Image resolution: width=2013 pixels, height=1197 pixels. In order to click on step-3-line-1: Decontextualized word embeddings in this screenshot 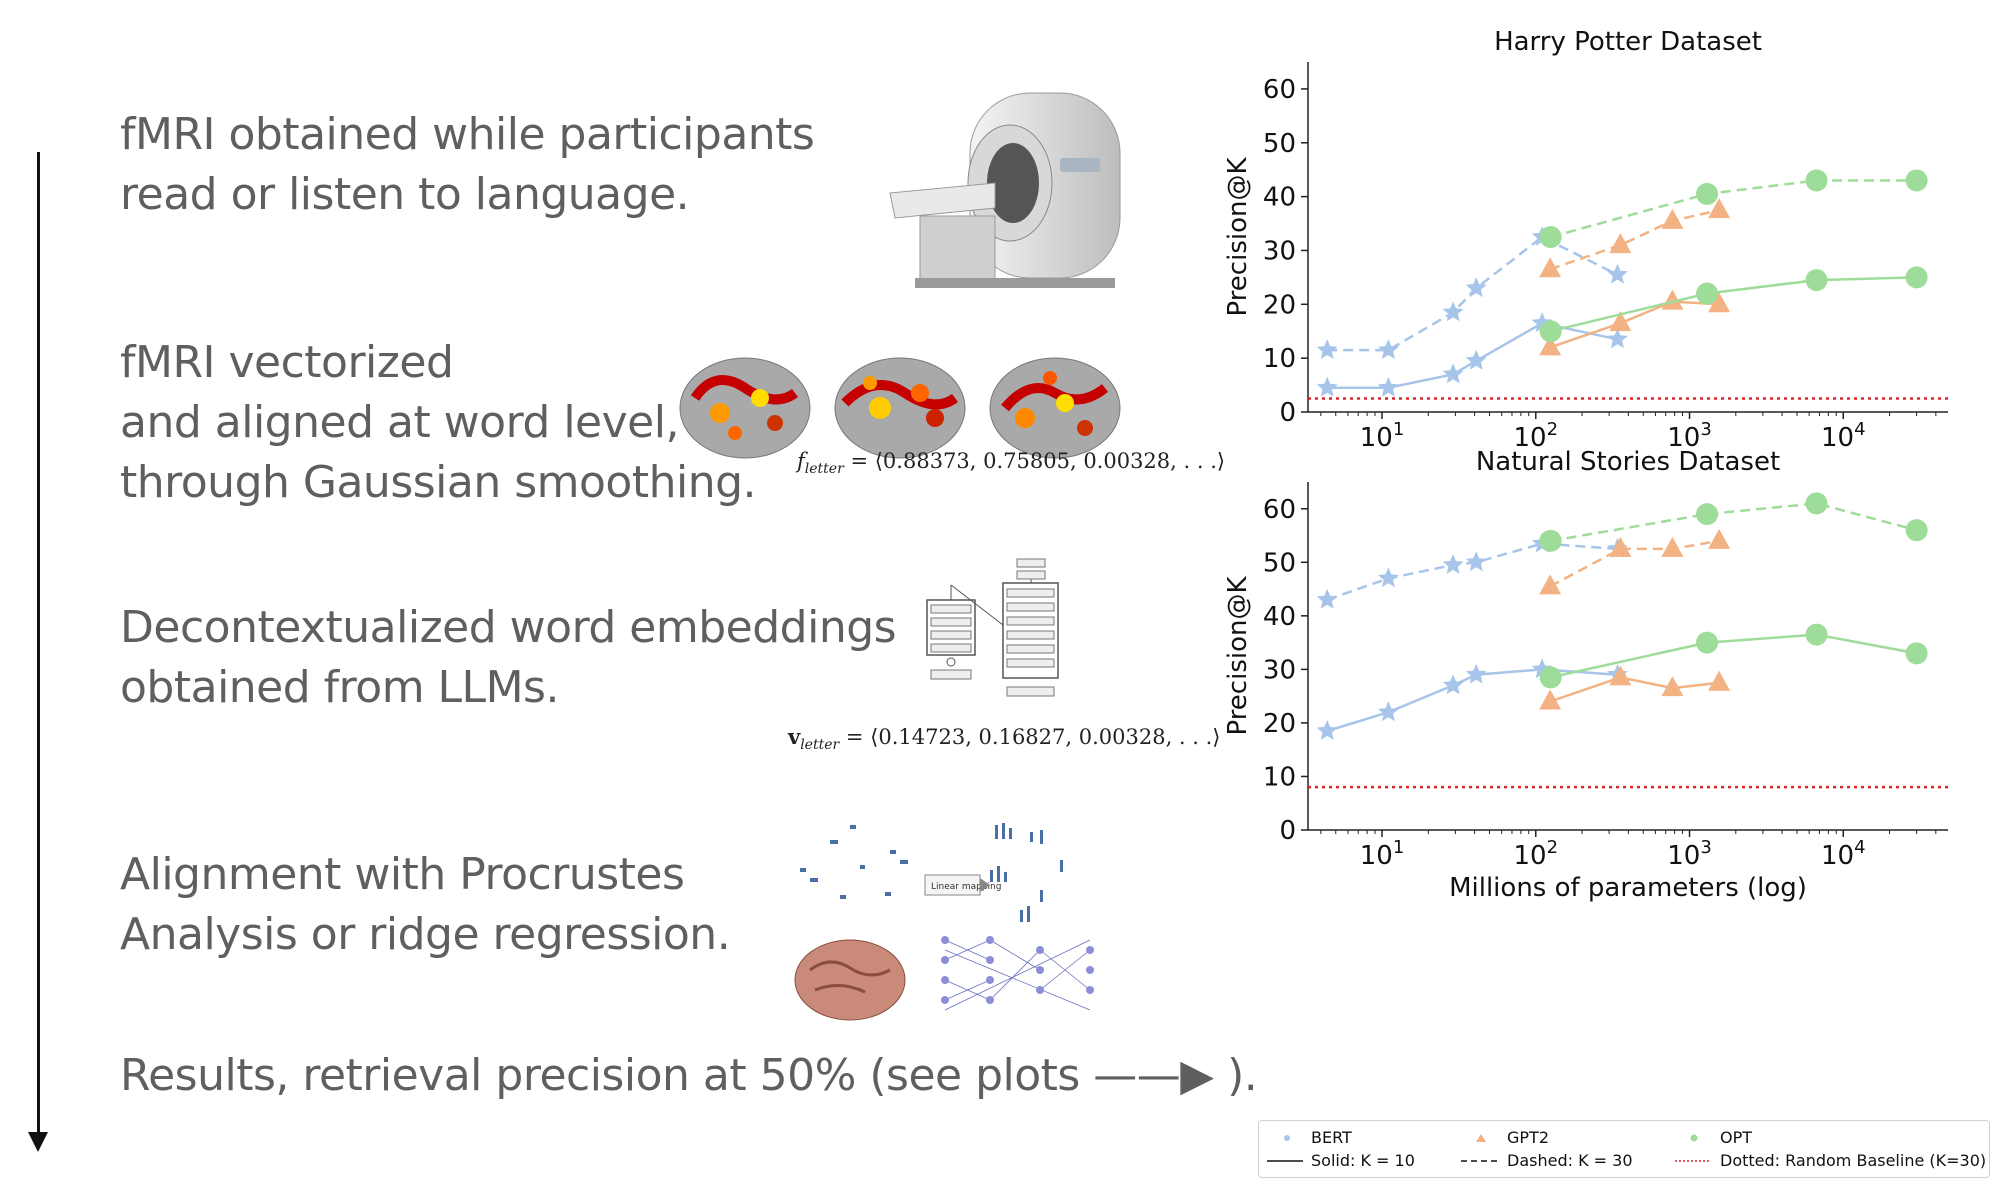, I will do `click(508, 627)`.